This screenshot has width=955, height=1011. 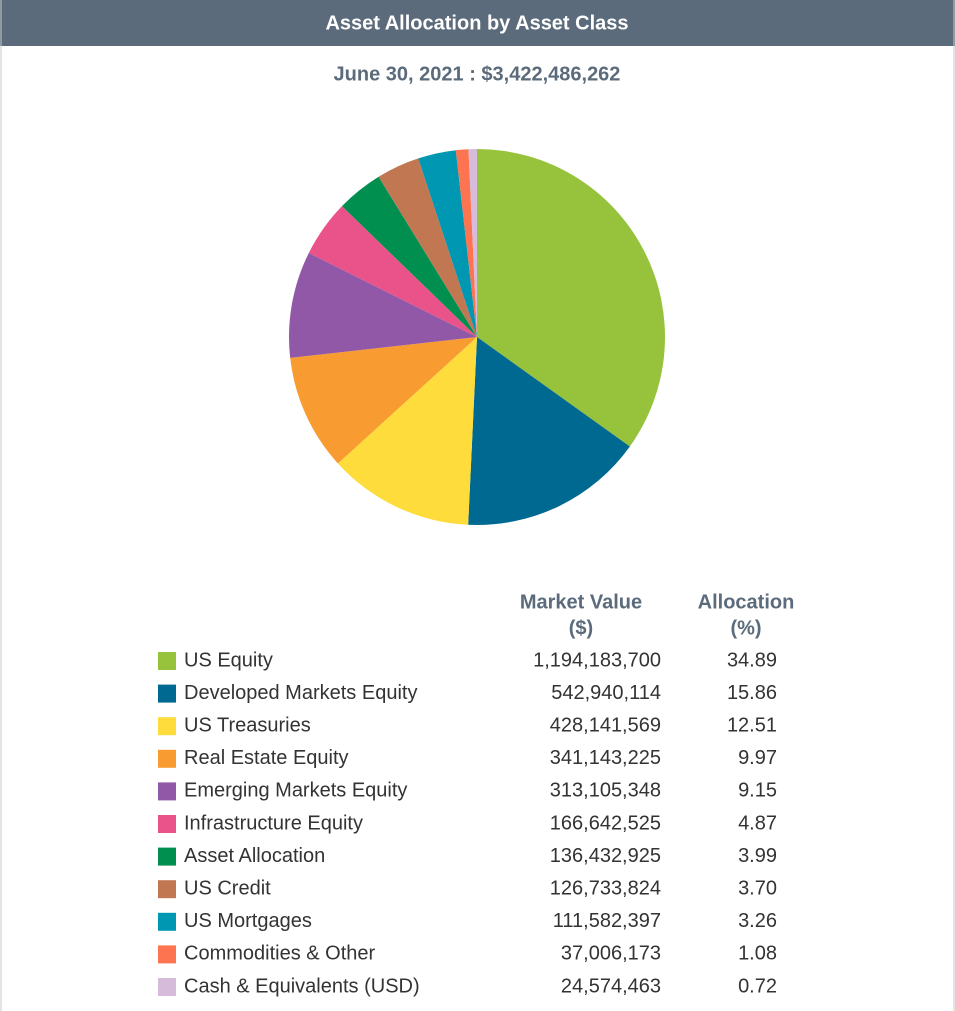 I want to click on market-value: 542,940,114, so click(x=606, y=693).